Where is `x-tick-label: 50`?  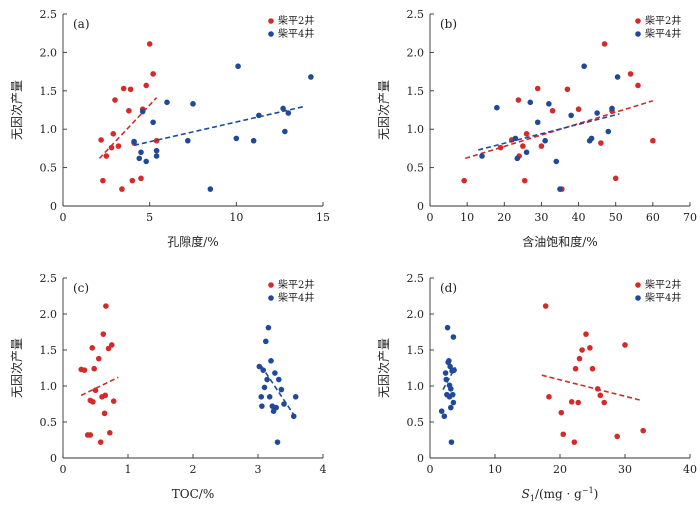
x-tick-label: 50 is located at coordinates (616, 217).